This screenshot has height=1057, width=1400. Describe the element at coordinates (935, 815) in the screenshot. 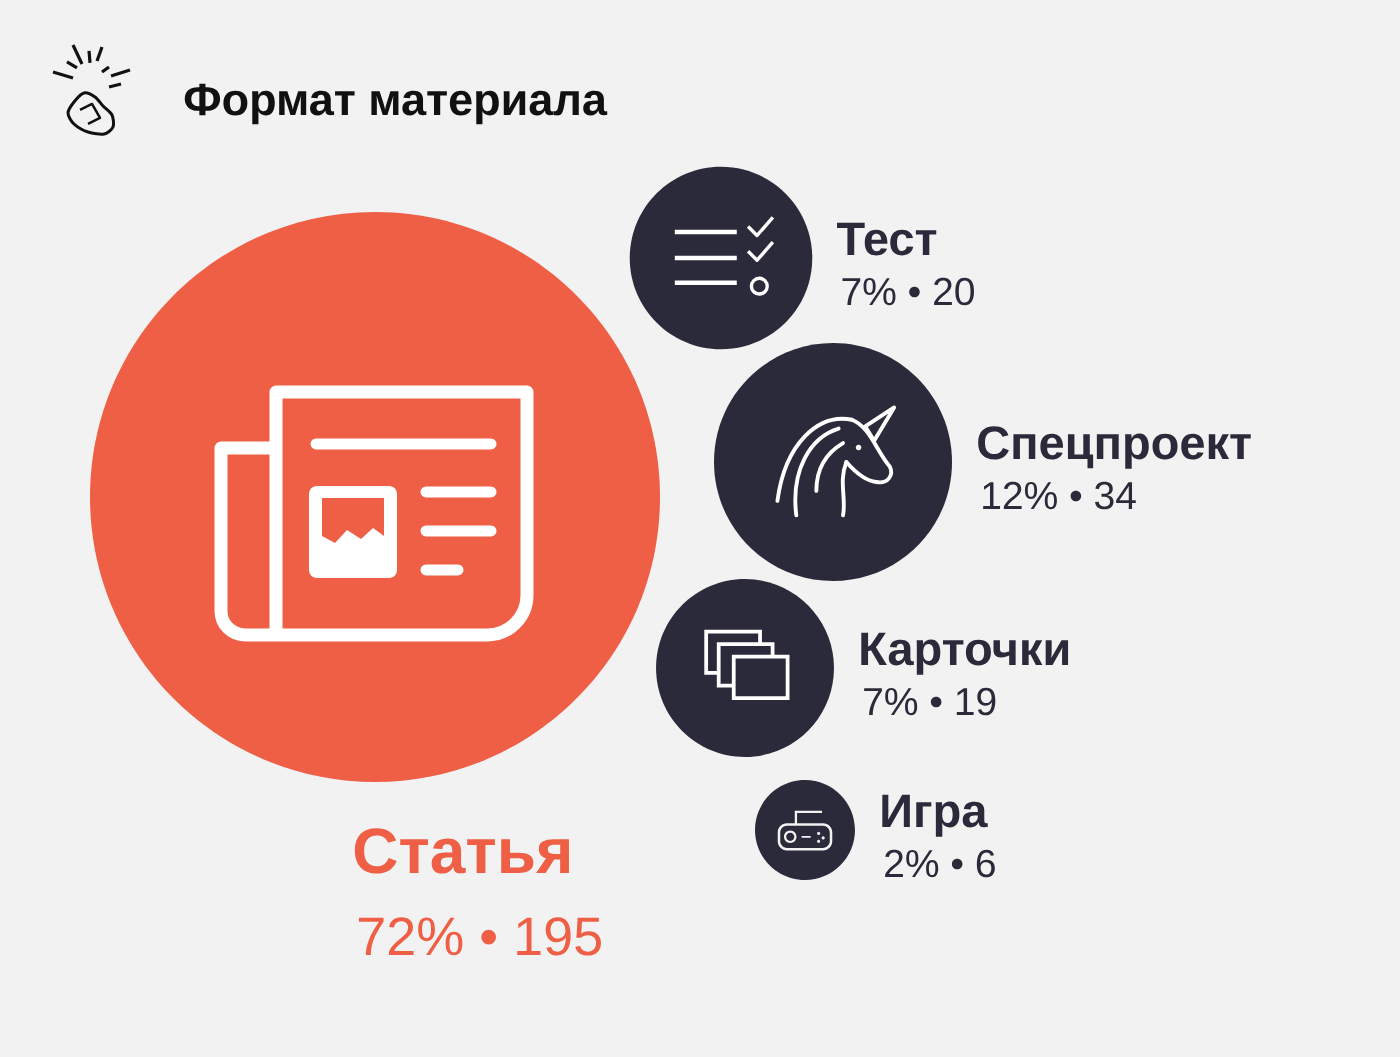

I see `category-label: Игра` at that location.